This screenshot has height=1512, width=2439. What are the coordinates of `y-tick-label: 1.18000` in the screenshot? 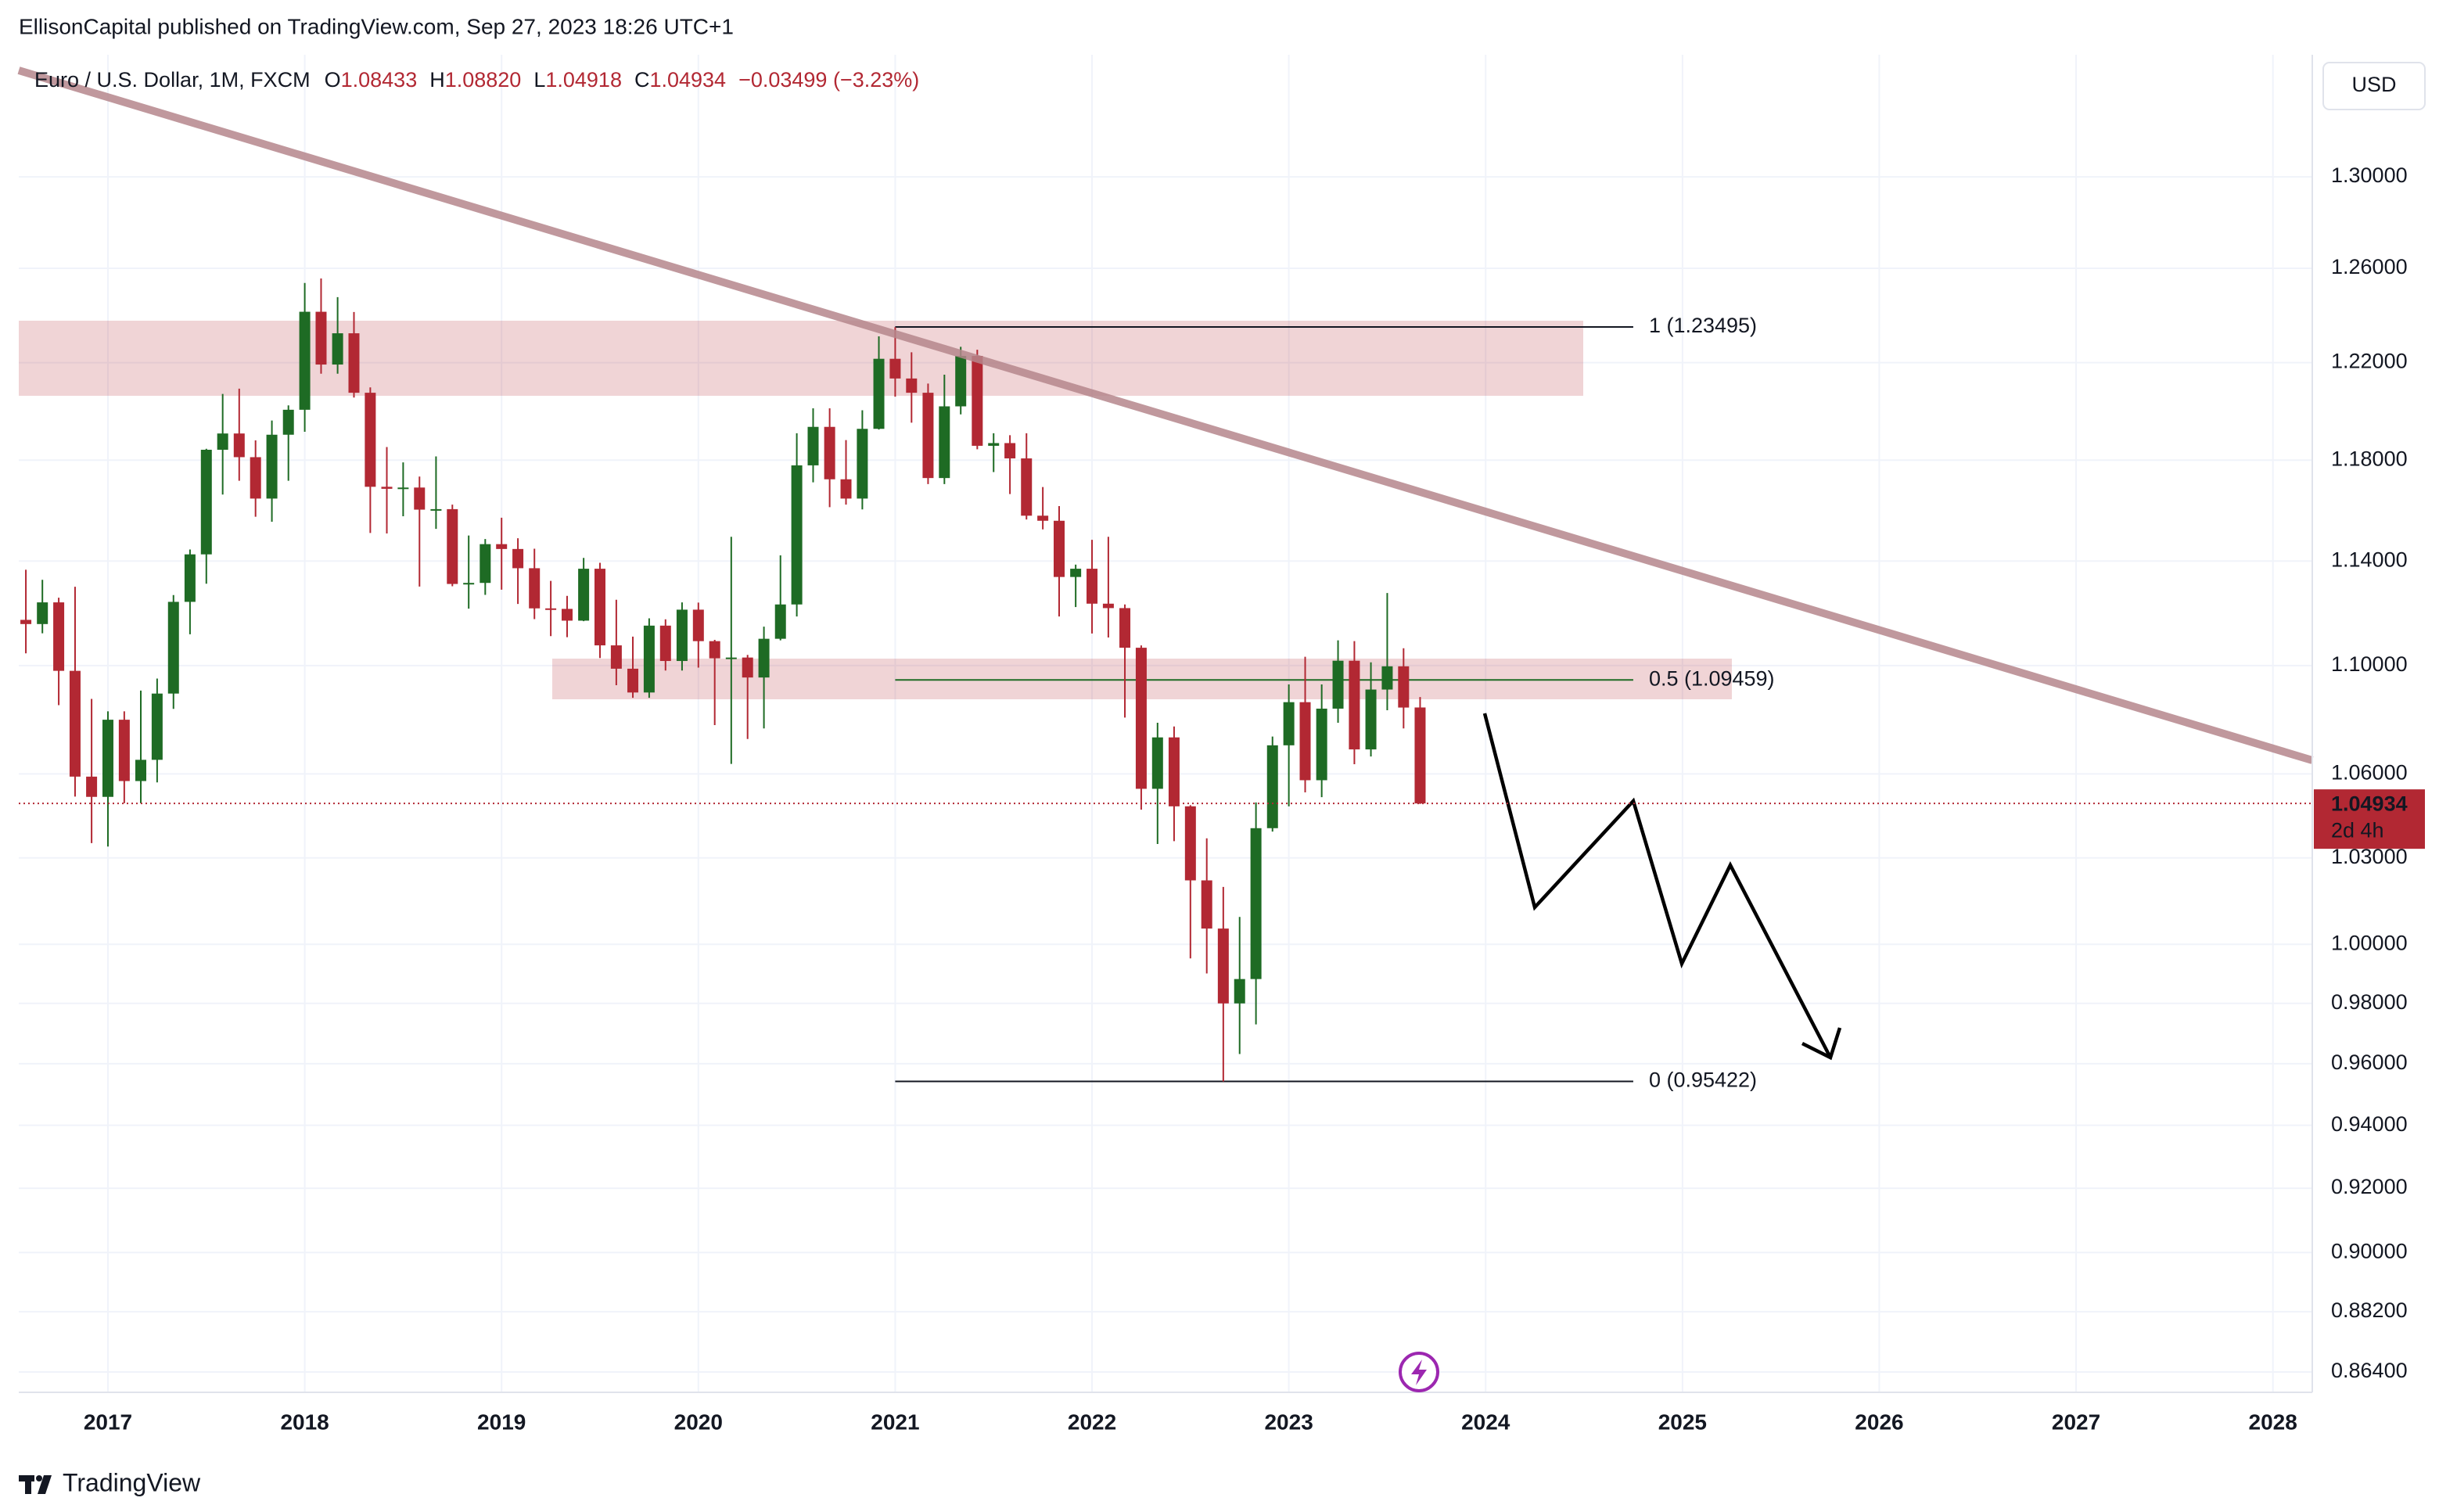 It's located at (2369, 458).